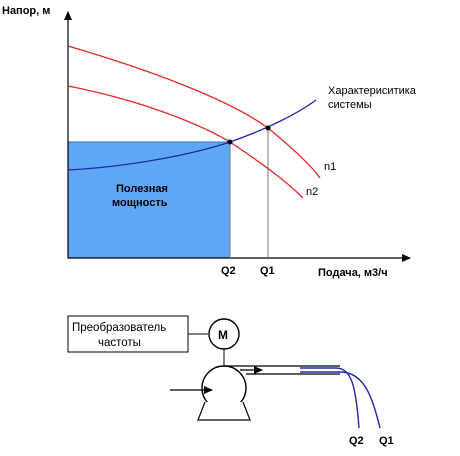 Image resolution: width=460 pixels, height=456 pixels. What do you see at coordinates (330, 398) in the screenshot?
I see `outflow-q2` at bounding box center [330, 398].